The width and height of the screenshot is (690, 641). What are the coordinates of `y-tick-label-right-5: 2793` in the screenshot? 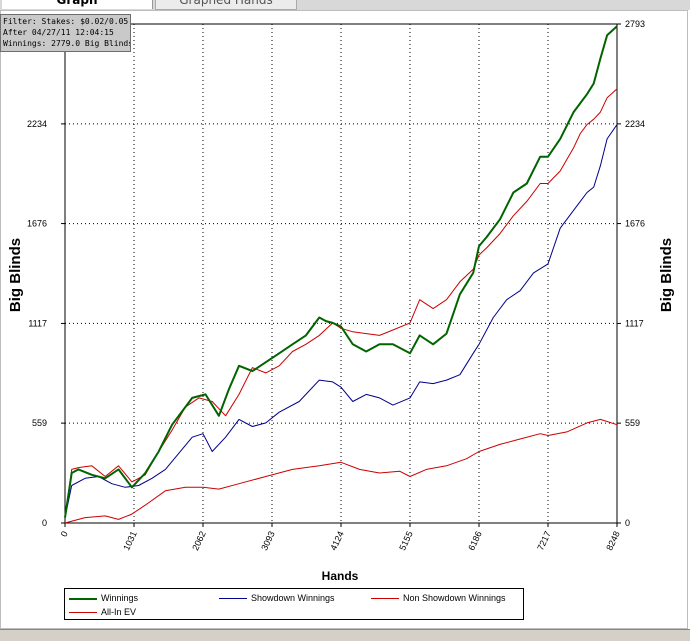 It's located at (635, 24).